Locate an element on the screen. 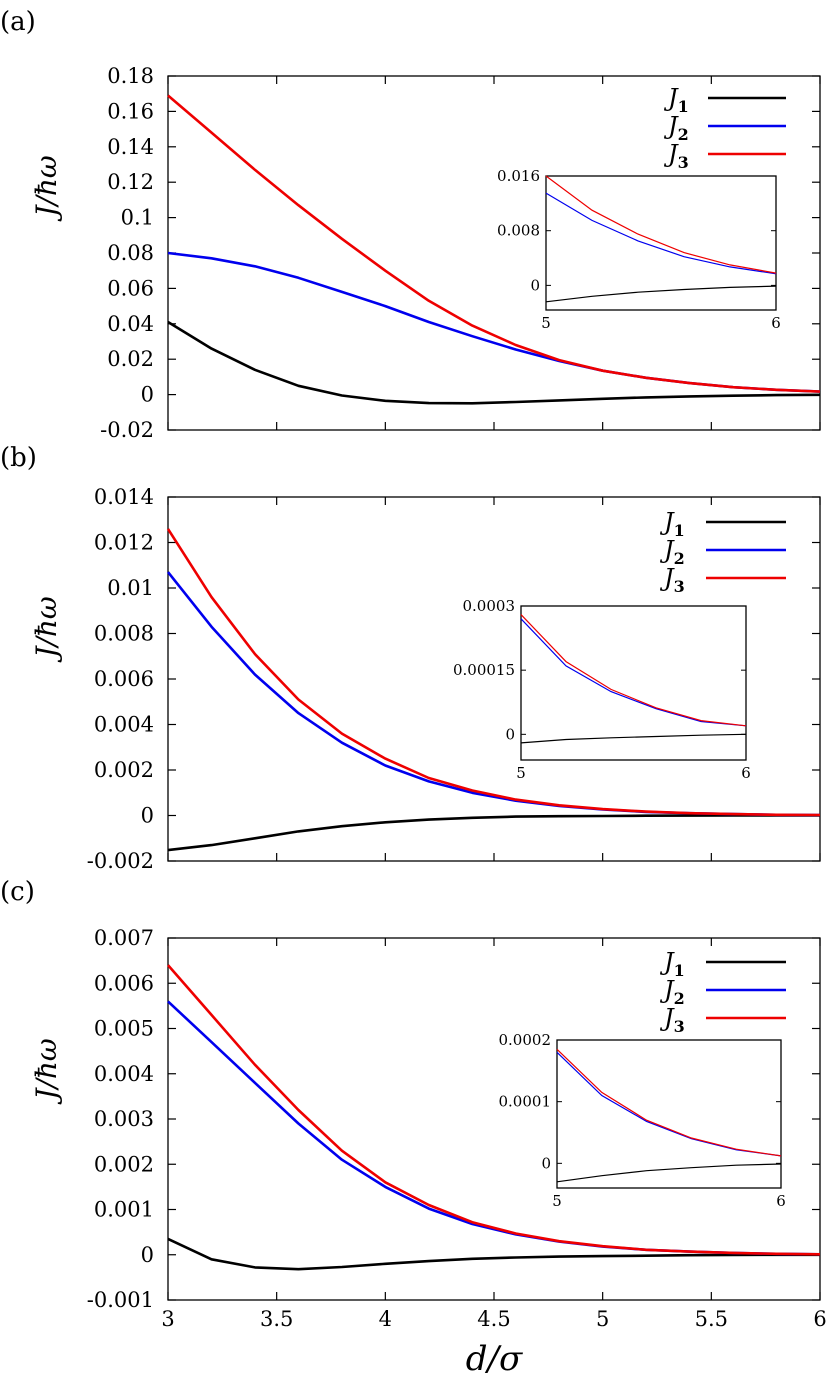 This screenshot has width=830, height=1385. y-tick-label: 0.007 is located at coordinates (124, 938).